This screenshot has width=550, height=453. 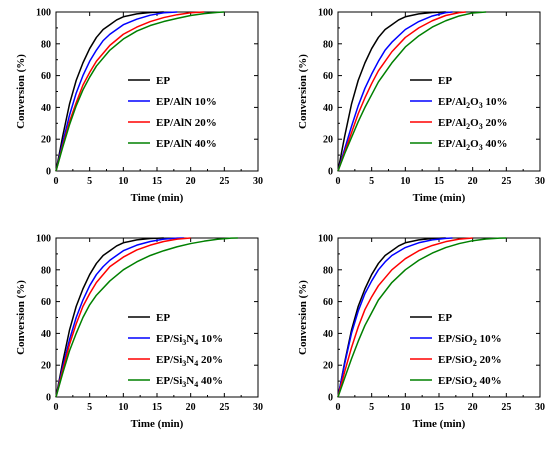 I want to click on legend-label: EP/SiO2 20%, so click(x=470, y=361).